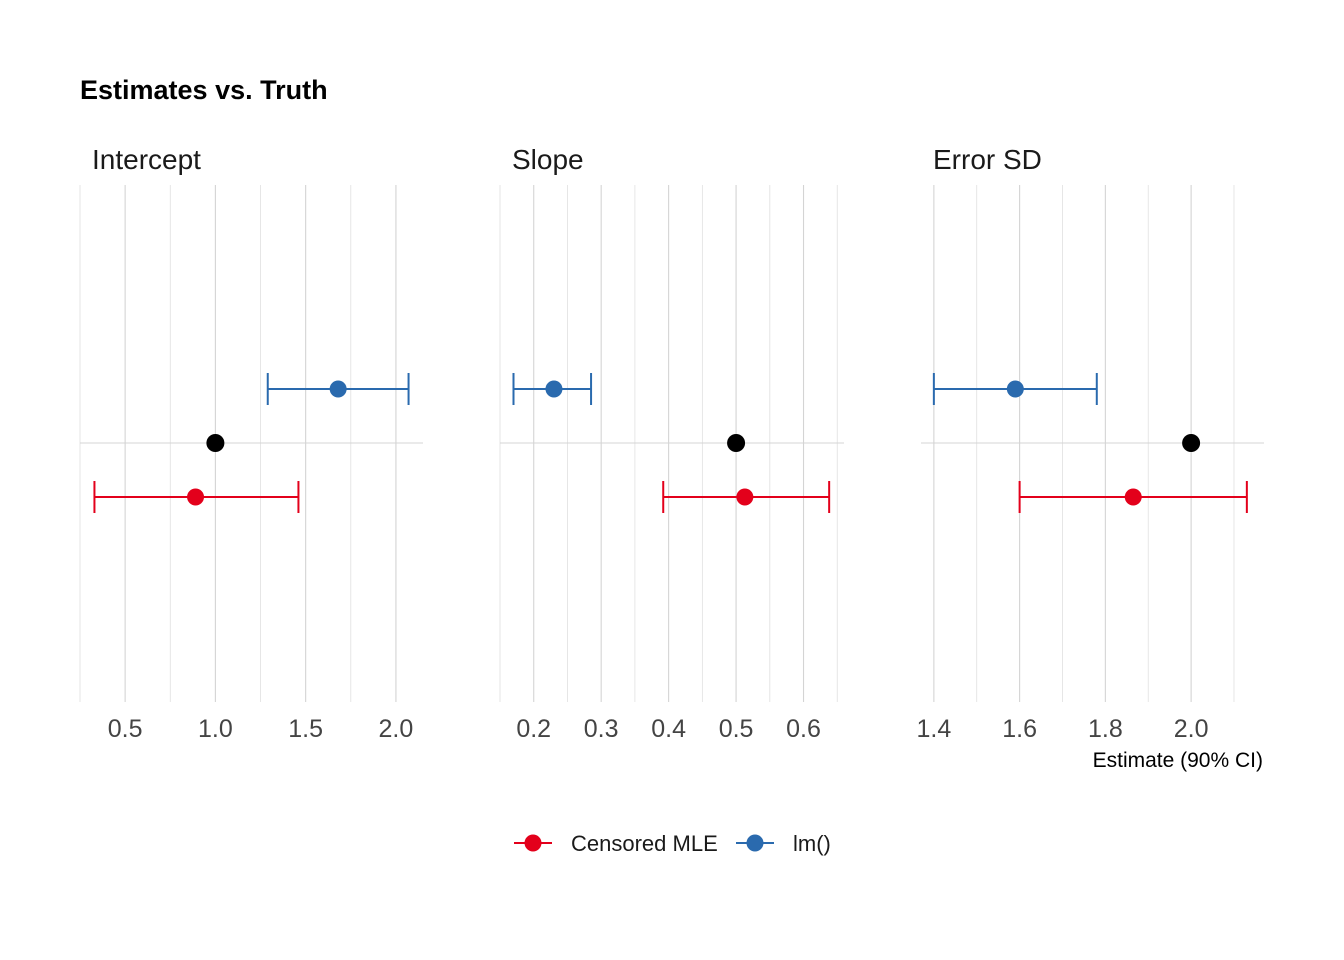 The image size is (1344, 960). Describe the element at coordinates (204, 90) in the screenshot. I see `chart-title: Estimates vs. Truth` at that location.